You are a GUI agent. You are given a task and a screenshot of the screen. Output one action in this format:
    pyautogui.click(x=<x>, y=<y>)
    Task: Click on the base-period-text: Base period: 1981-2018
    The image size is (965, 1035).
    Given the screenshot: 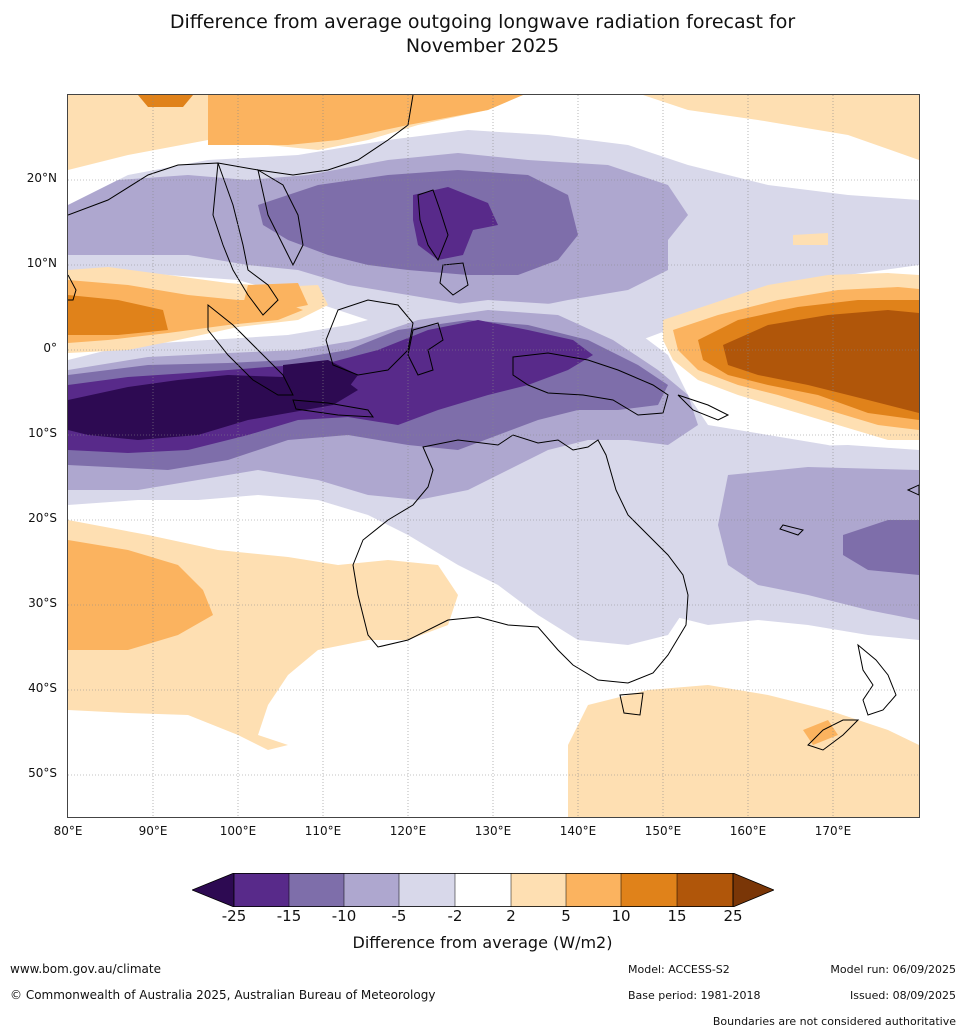 What is the action you would take?
    pyautogui.click(x=694, y=995)
    